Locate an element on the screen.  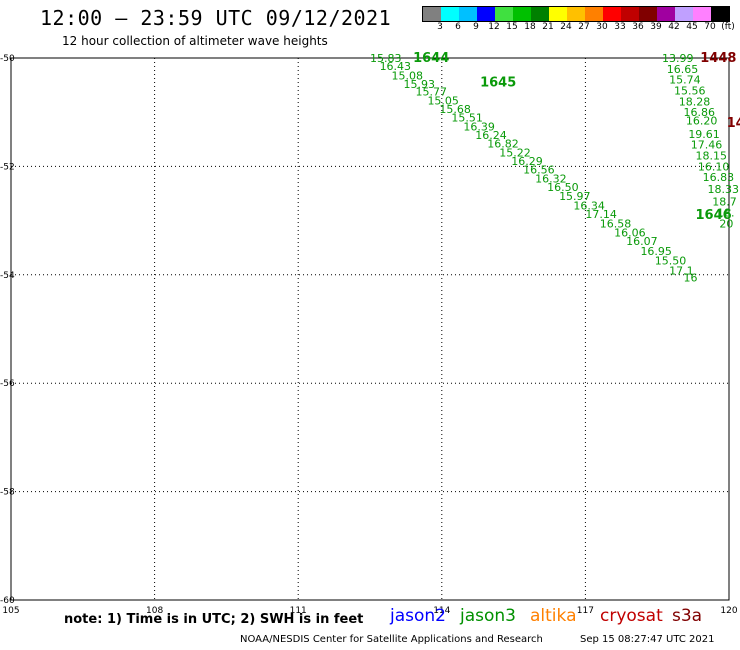
pass-labels: 1644 1645 1646 1448 144 is located at coordinates (576, 137).